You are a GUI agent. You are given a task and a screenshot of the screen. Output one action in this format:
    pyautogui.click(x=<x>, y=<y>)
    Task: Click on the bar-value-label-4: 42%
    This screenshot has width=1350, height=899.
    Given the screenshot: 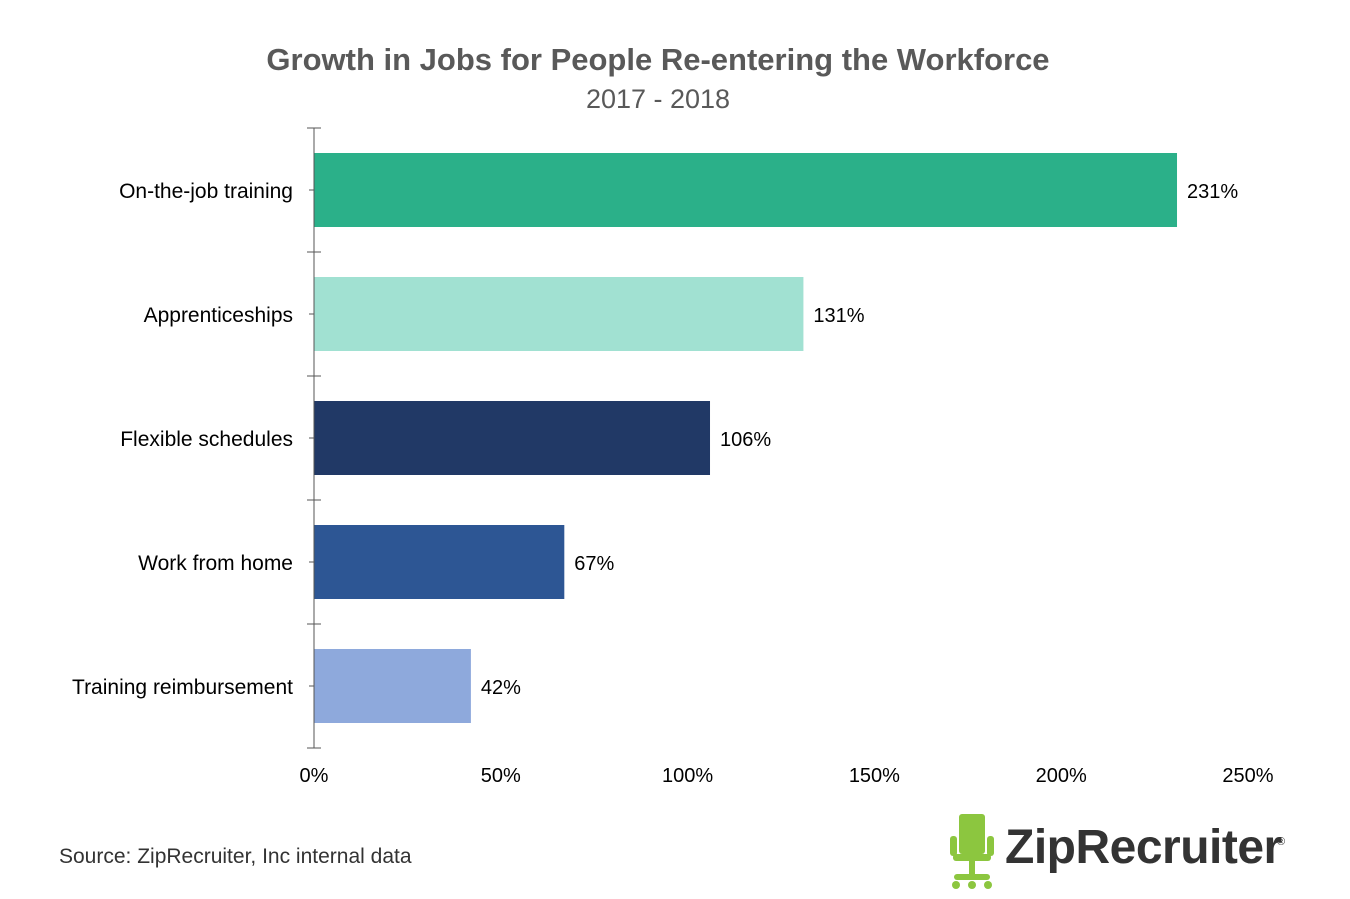 What is the action you would take?
    pyautogui.click(x=501, y=688)
    